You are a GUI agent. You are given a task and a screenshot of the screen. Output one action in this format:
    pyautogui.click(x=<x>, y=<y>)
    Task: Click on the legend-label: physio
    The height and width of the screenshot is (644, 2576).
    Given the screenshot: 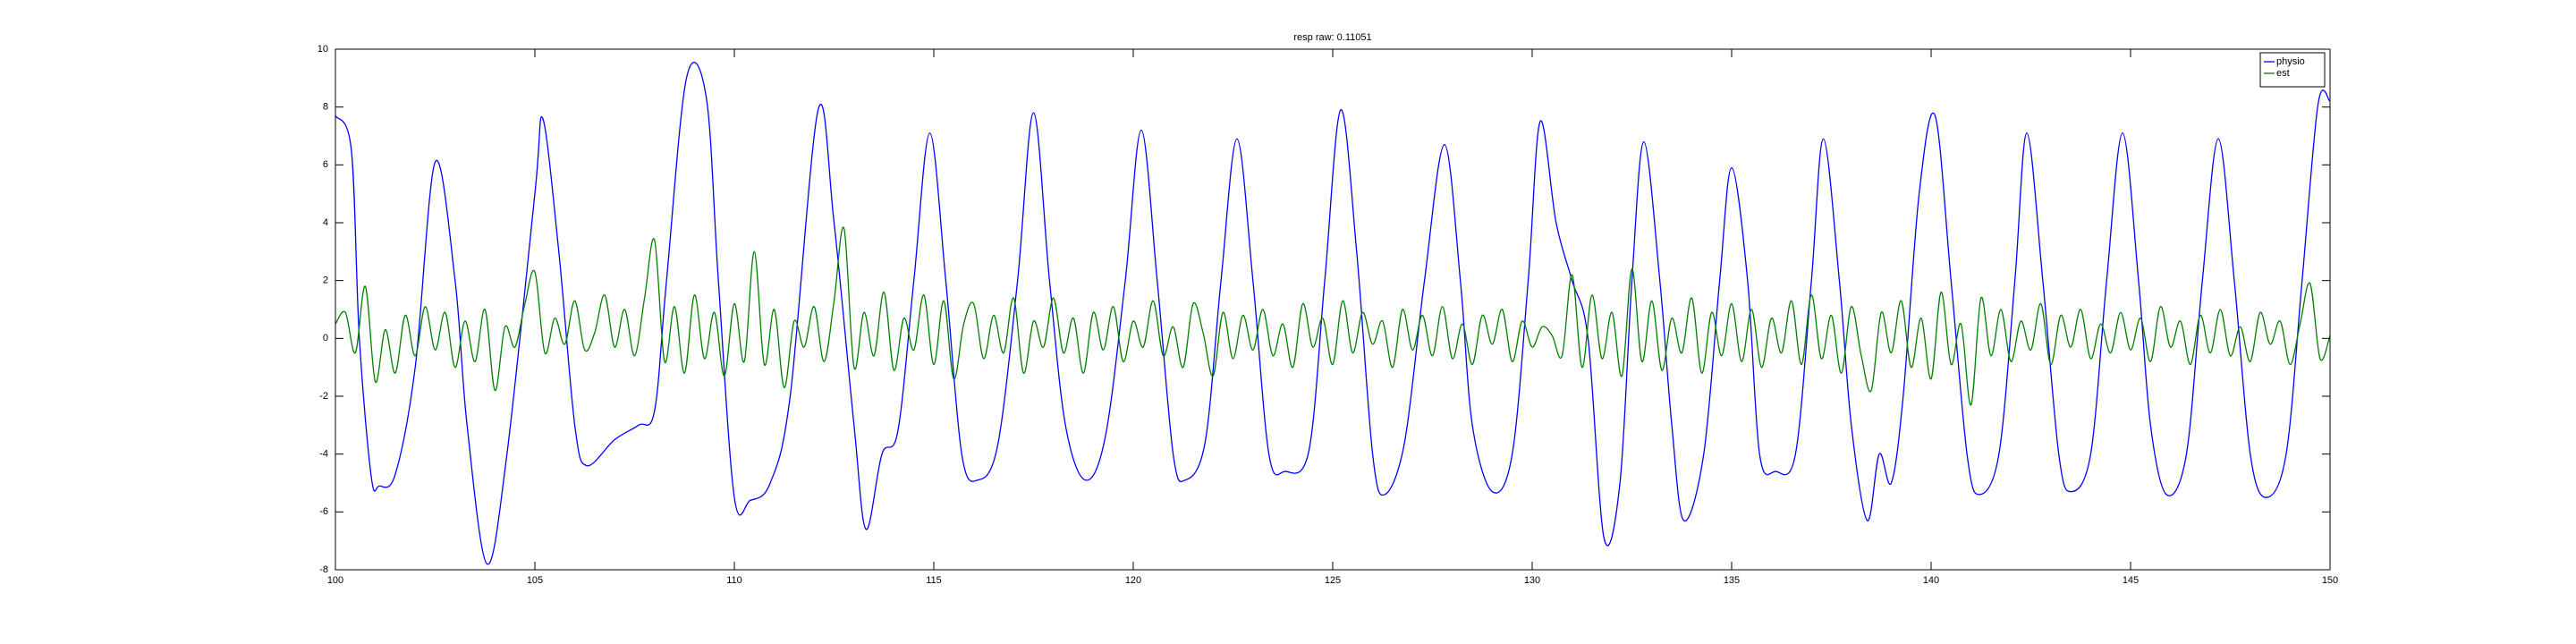 What is the action you would take?
    pyautogui.click(x=2290, y=61)
    